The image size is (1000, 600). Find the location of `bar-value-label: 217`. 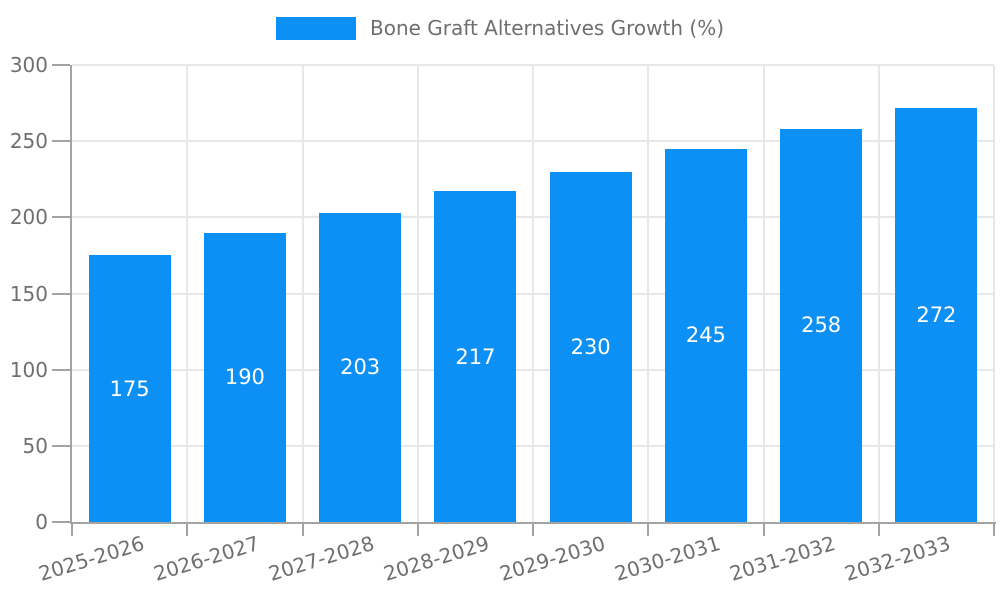

bar-value-label: 217 is located at coordinates (475, 356).